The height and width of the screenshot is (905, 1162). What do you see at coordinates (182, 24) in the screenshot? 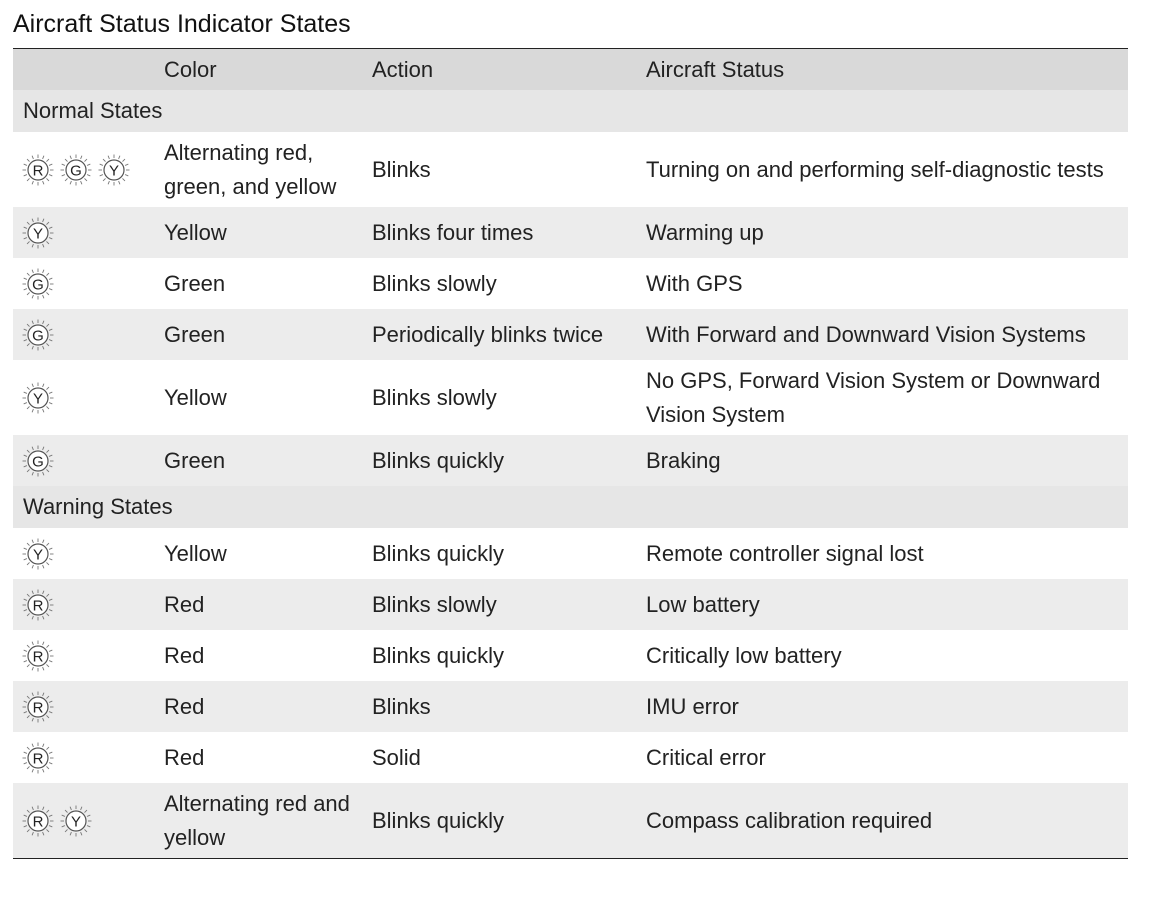
I see `page-title: Aircraft Status Indicator States` at bounding box center [182, 24].